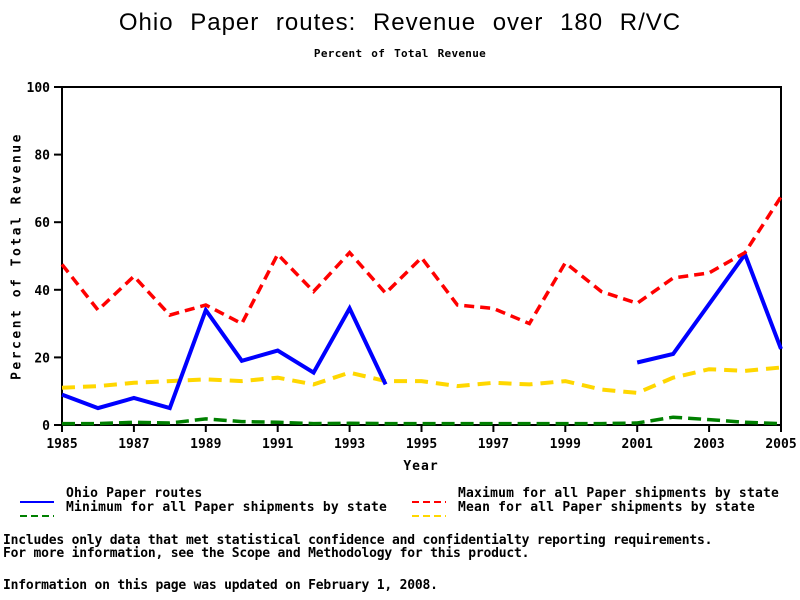  What do you see at coordinates (39, 88) in the screenshot?
I see `svg-text: 100` at bounding box center [39, 88].